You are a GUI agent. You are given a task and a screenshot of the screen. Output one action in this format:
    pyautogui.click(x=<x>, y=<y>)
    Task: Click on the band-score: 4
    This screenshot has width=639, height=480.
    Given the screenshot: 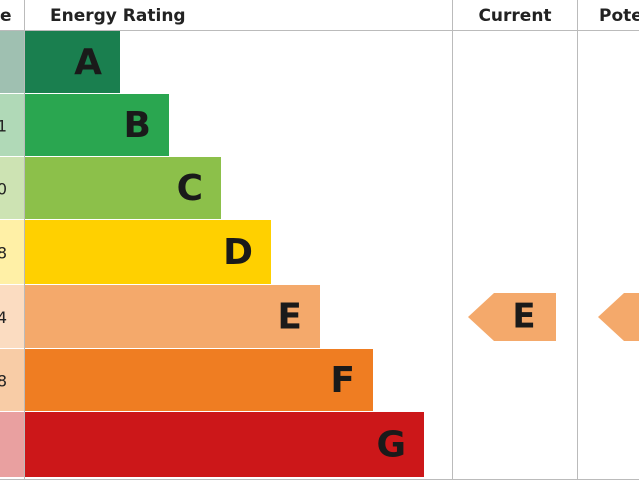 What is the action you would take?
    pyautogui.click(x=3, y=317)
    